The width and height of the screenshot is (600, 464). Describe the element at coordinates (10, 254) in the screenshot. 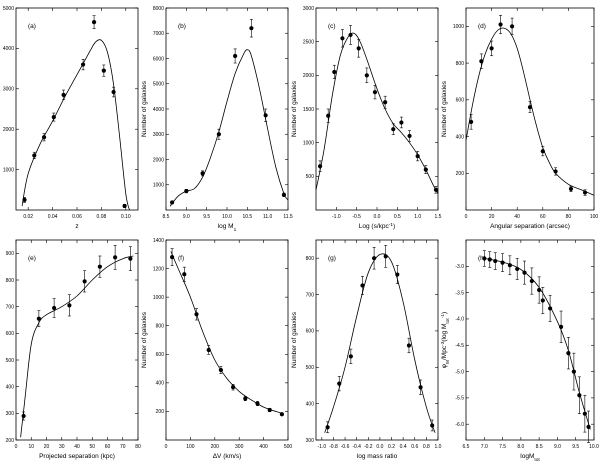

I see `y-tick-label: 900` at that location.